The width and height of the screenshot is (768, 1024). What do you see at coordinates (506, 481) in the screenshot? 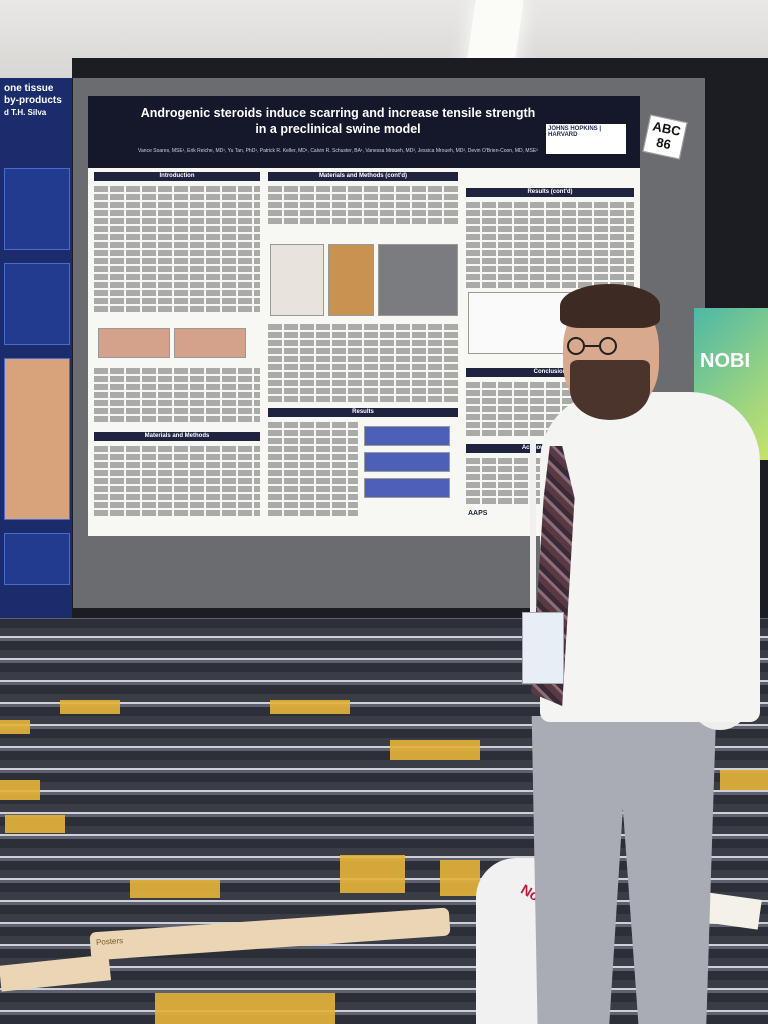
I see `acknowledgements-text` at bounding box center [506, 481].